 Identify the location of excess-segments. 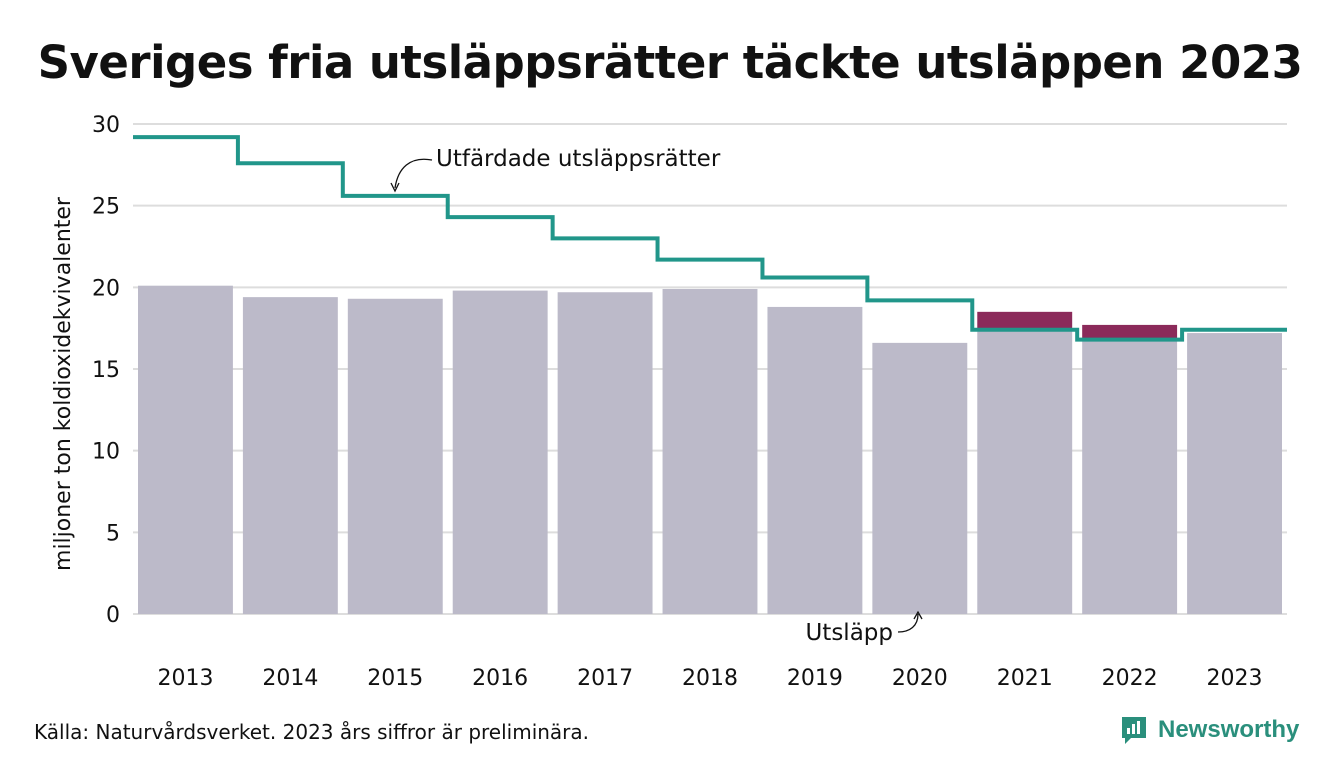
(1077, 325).